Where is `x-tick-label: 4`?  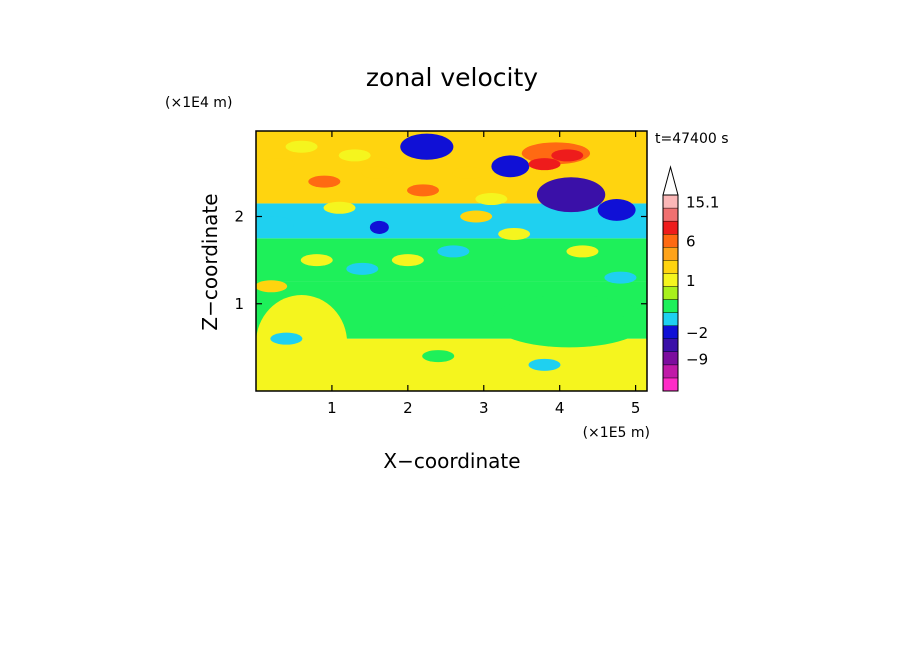 x-tick-label: 4 is located at coordinates (560, 408).